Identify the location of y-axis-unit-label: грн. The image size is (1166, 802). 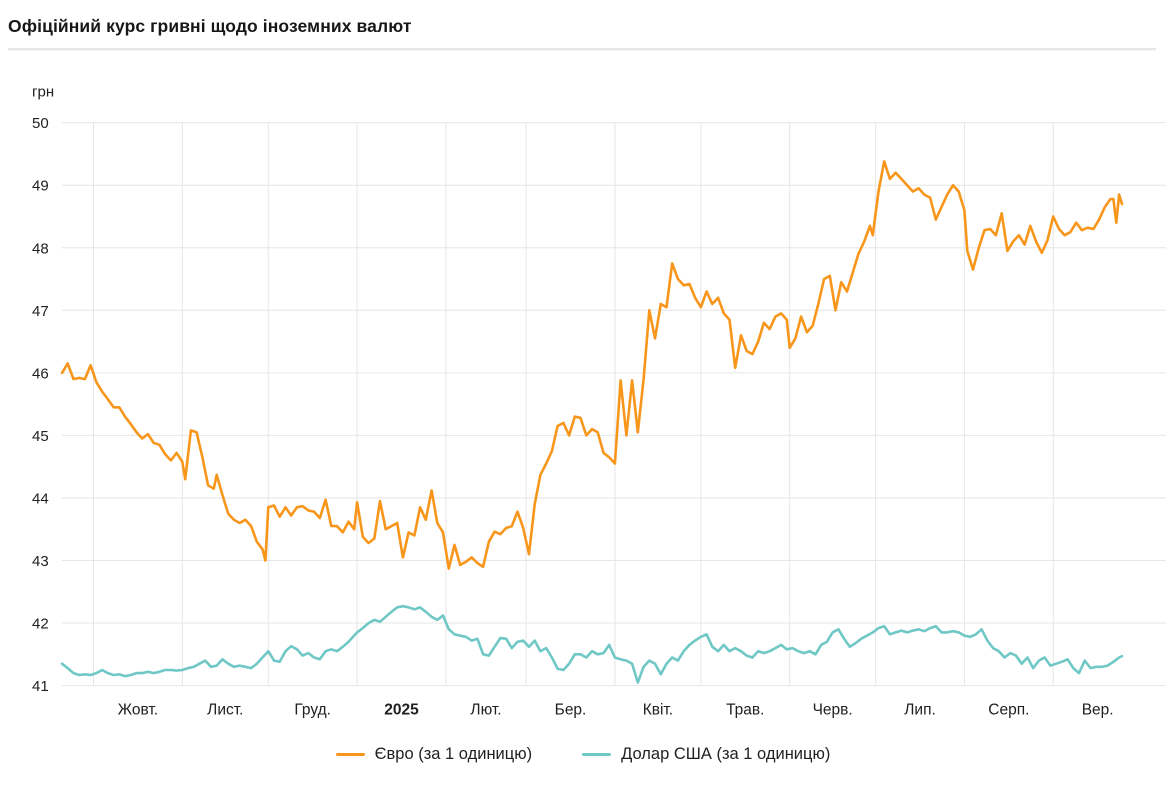
(43, 92).